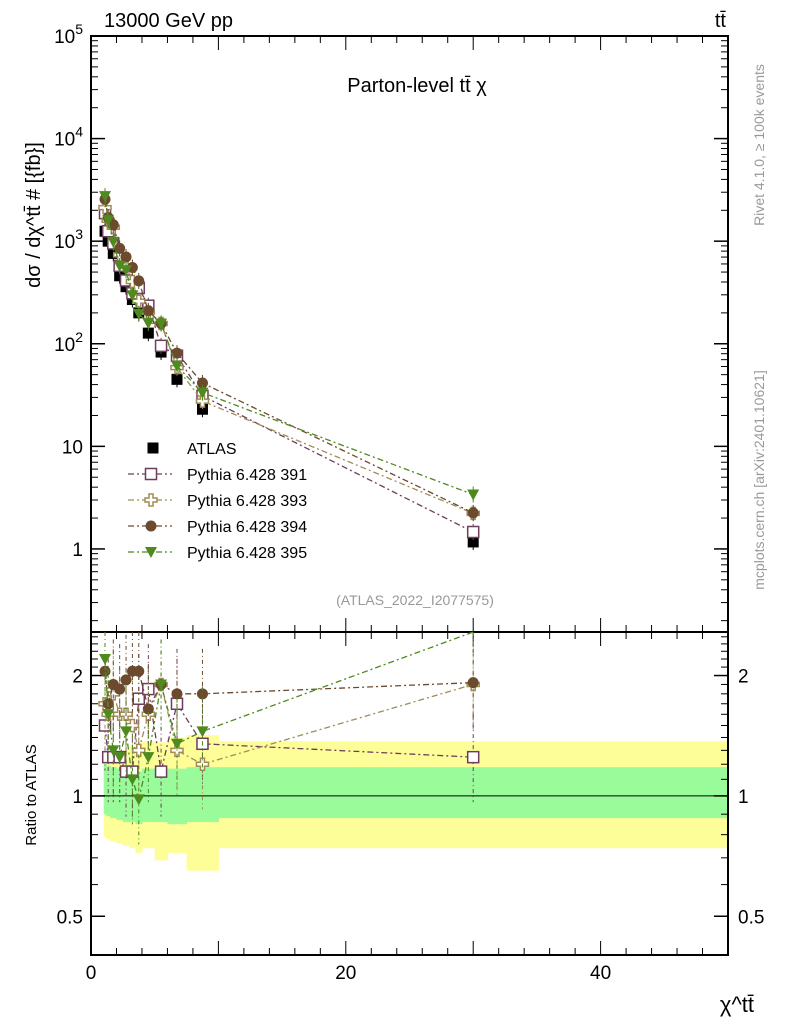 The width and height of the screenshot is (786, 1024). I want to click on energy-label: 13000 GeV pp, so click(168, 21).